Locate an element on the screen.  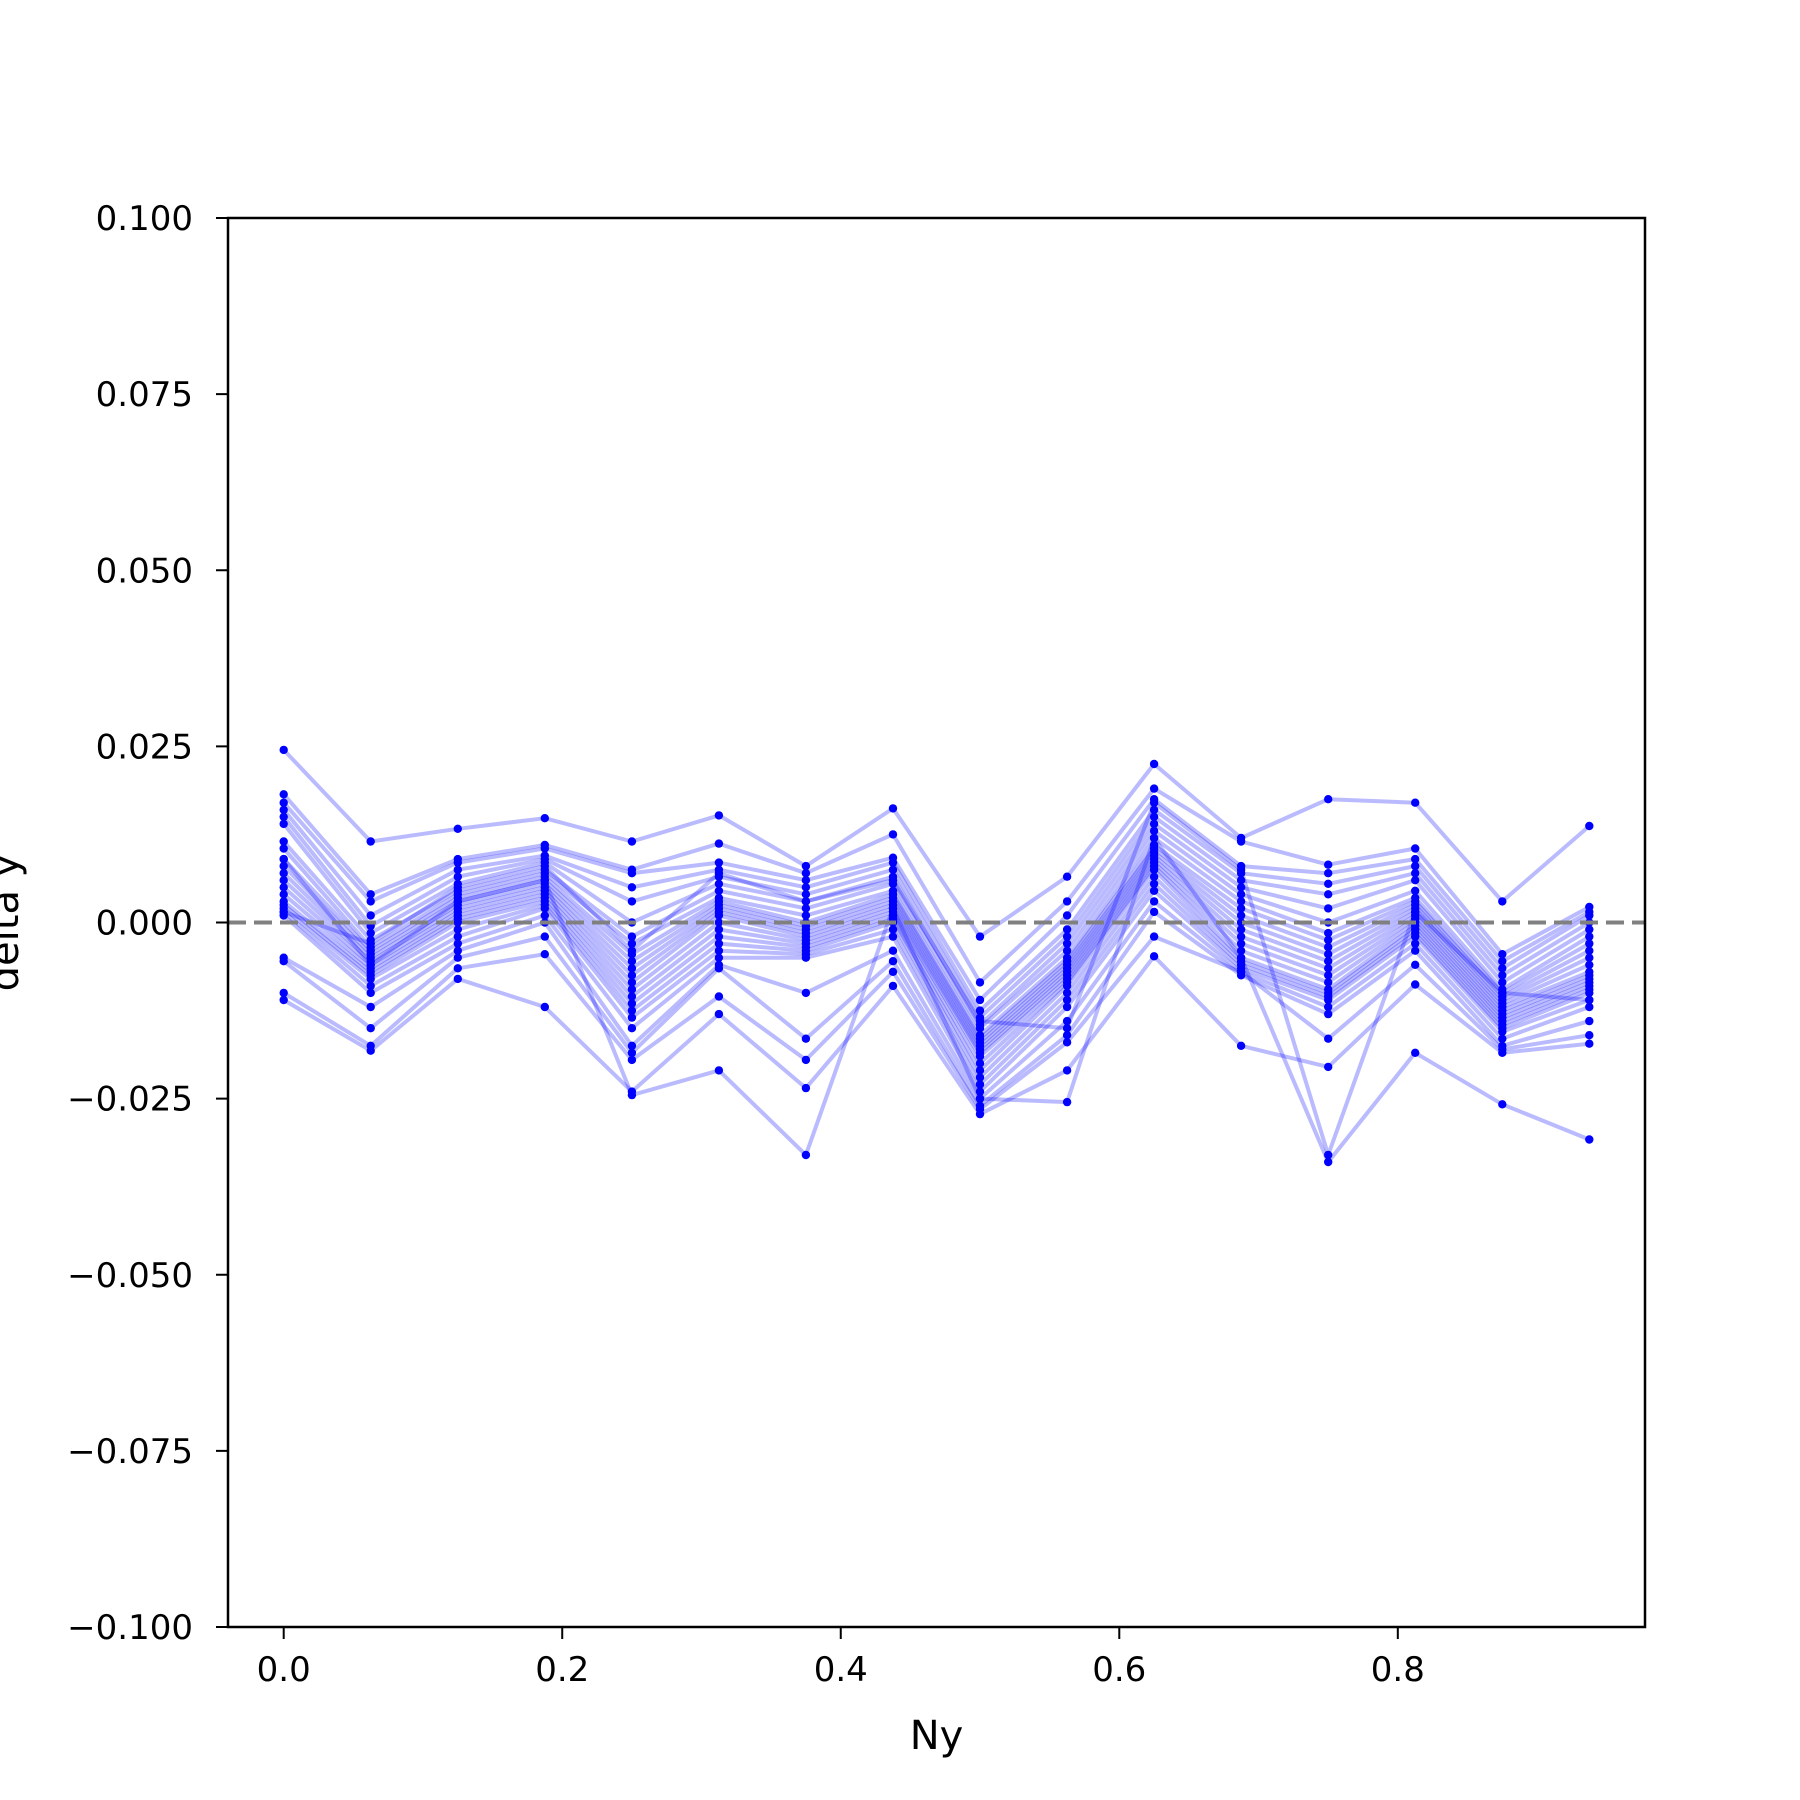
y-tick-label: −0.050 is located at coordinates (130, 1276).